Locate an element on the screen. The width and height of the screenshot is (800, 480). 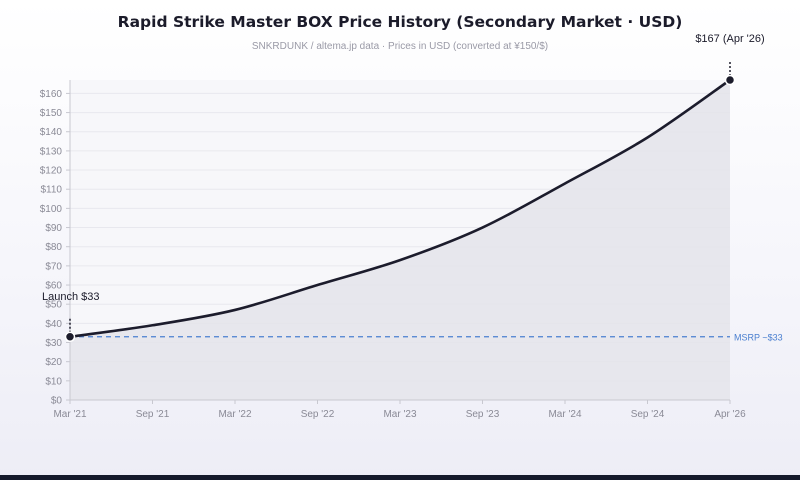
y-tick-label: $140 is located at coordinates (51, 132).